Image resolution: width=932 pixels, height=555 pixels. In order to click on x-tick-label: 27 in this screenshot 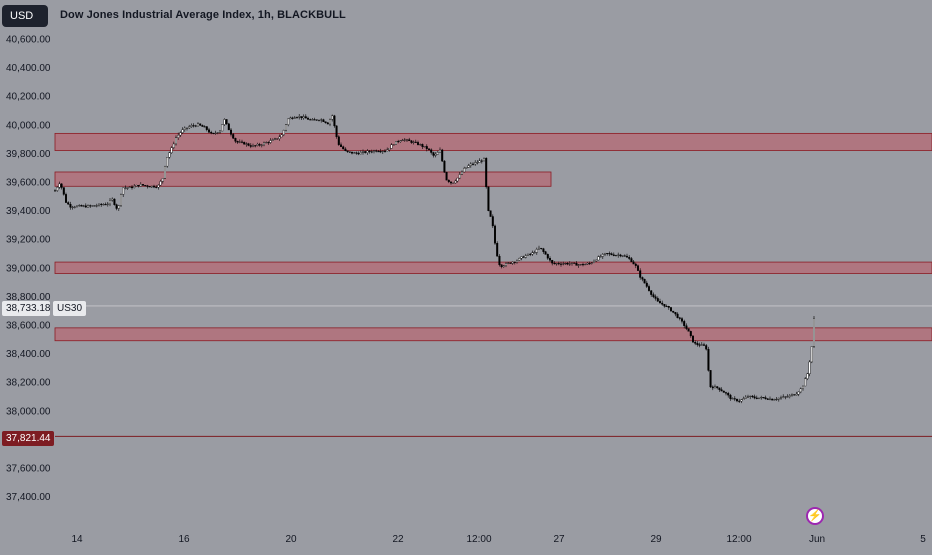, I will do `click(559, 539)`.